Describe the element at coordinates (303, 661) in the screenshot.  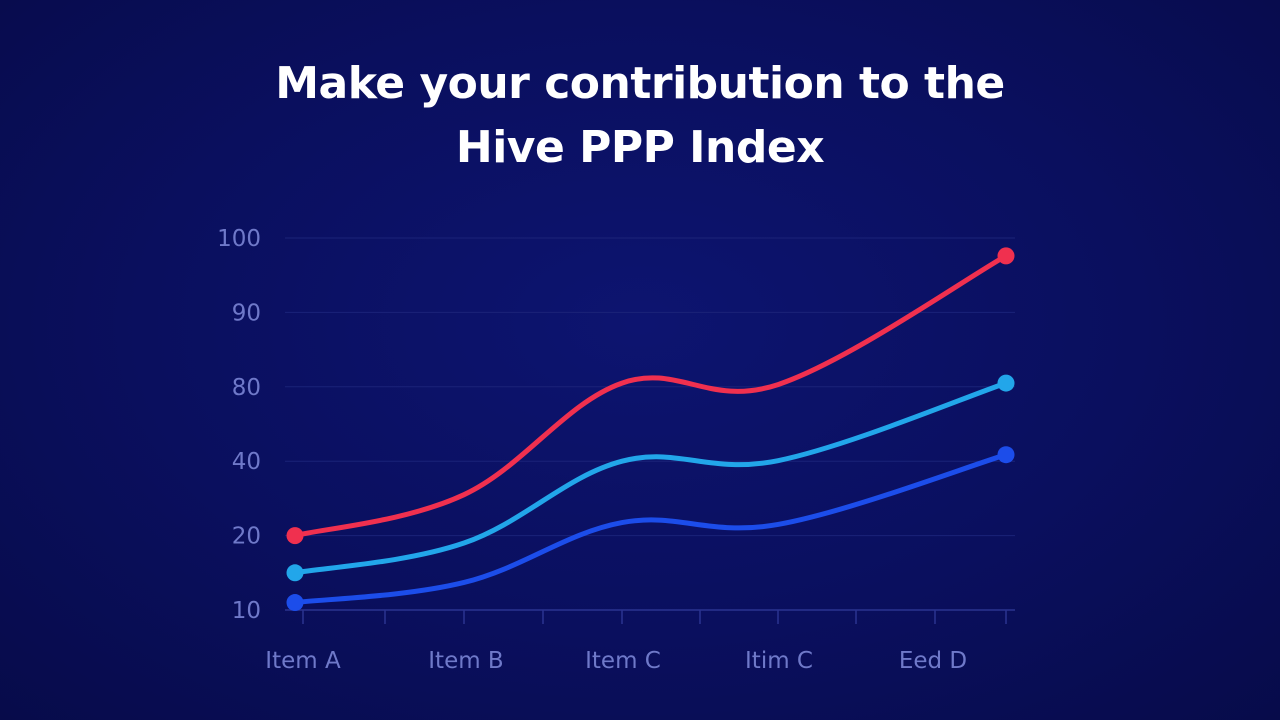
I see `x-tick-label: Item A` at that location.